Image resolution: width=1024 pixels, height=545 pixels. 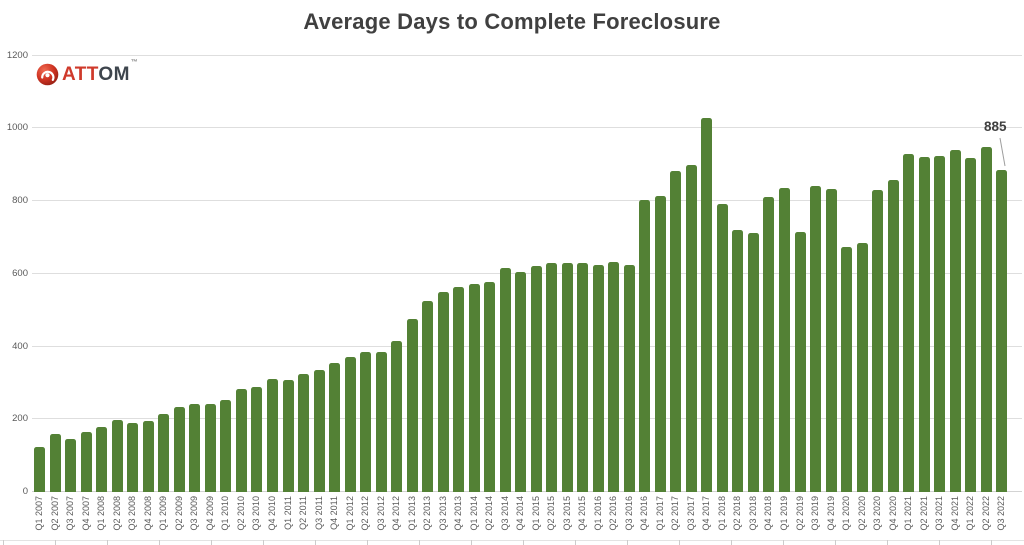 I want to click on x-tick-slot: Q1 2019, so click(x=785, y=519).